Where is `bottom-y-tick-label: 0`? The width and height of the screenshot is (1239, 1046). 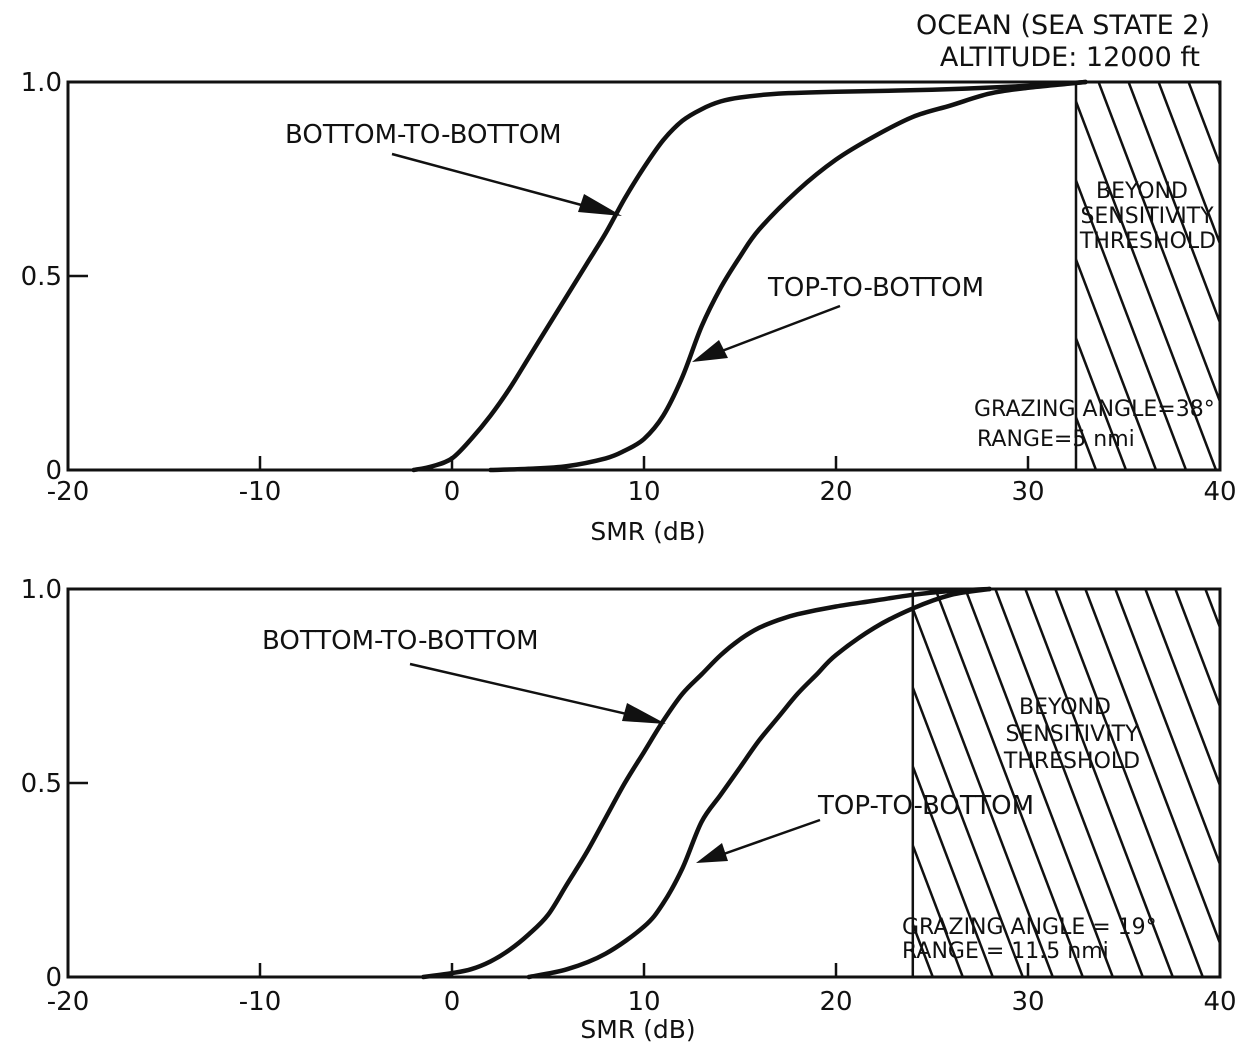 bottom-y-tick-label: 0 is located at coordinates (53, 978).